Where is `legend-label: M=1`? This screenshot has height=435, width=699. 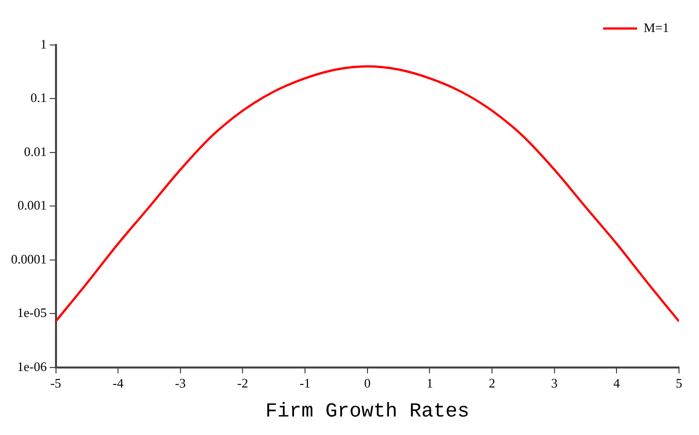
legend-label: M=1 is located at coordinates (656, 27).